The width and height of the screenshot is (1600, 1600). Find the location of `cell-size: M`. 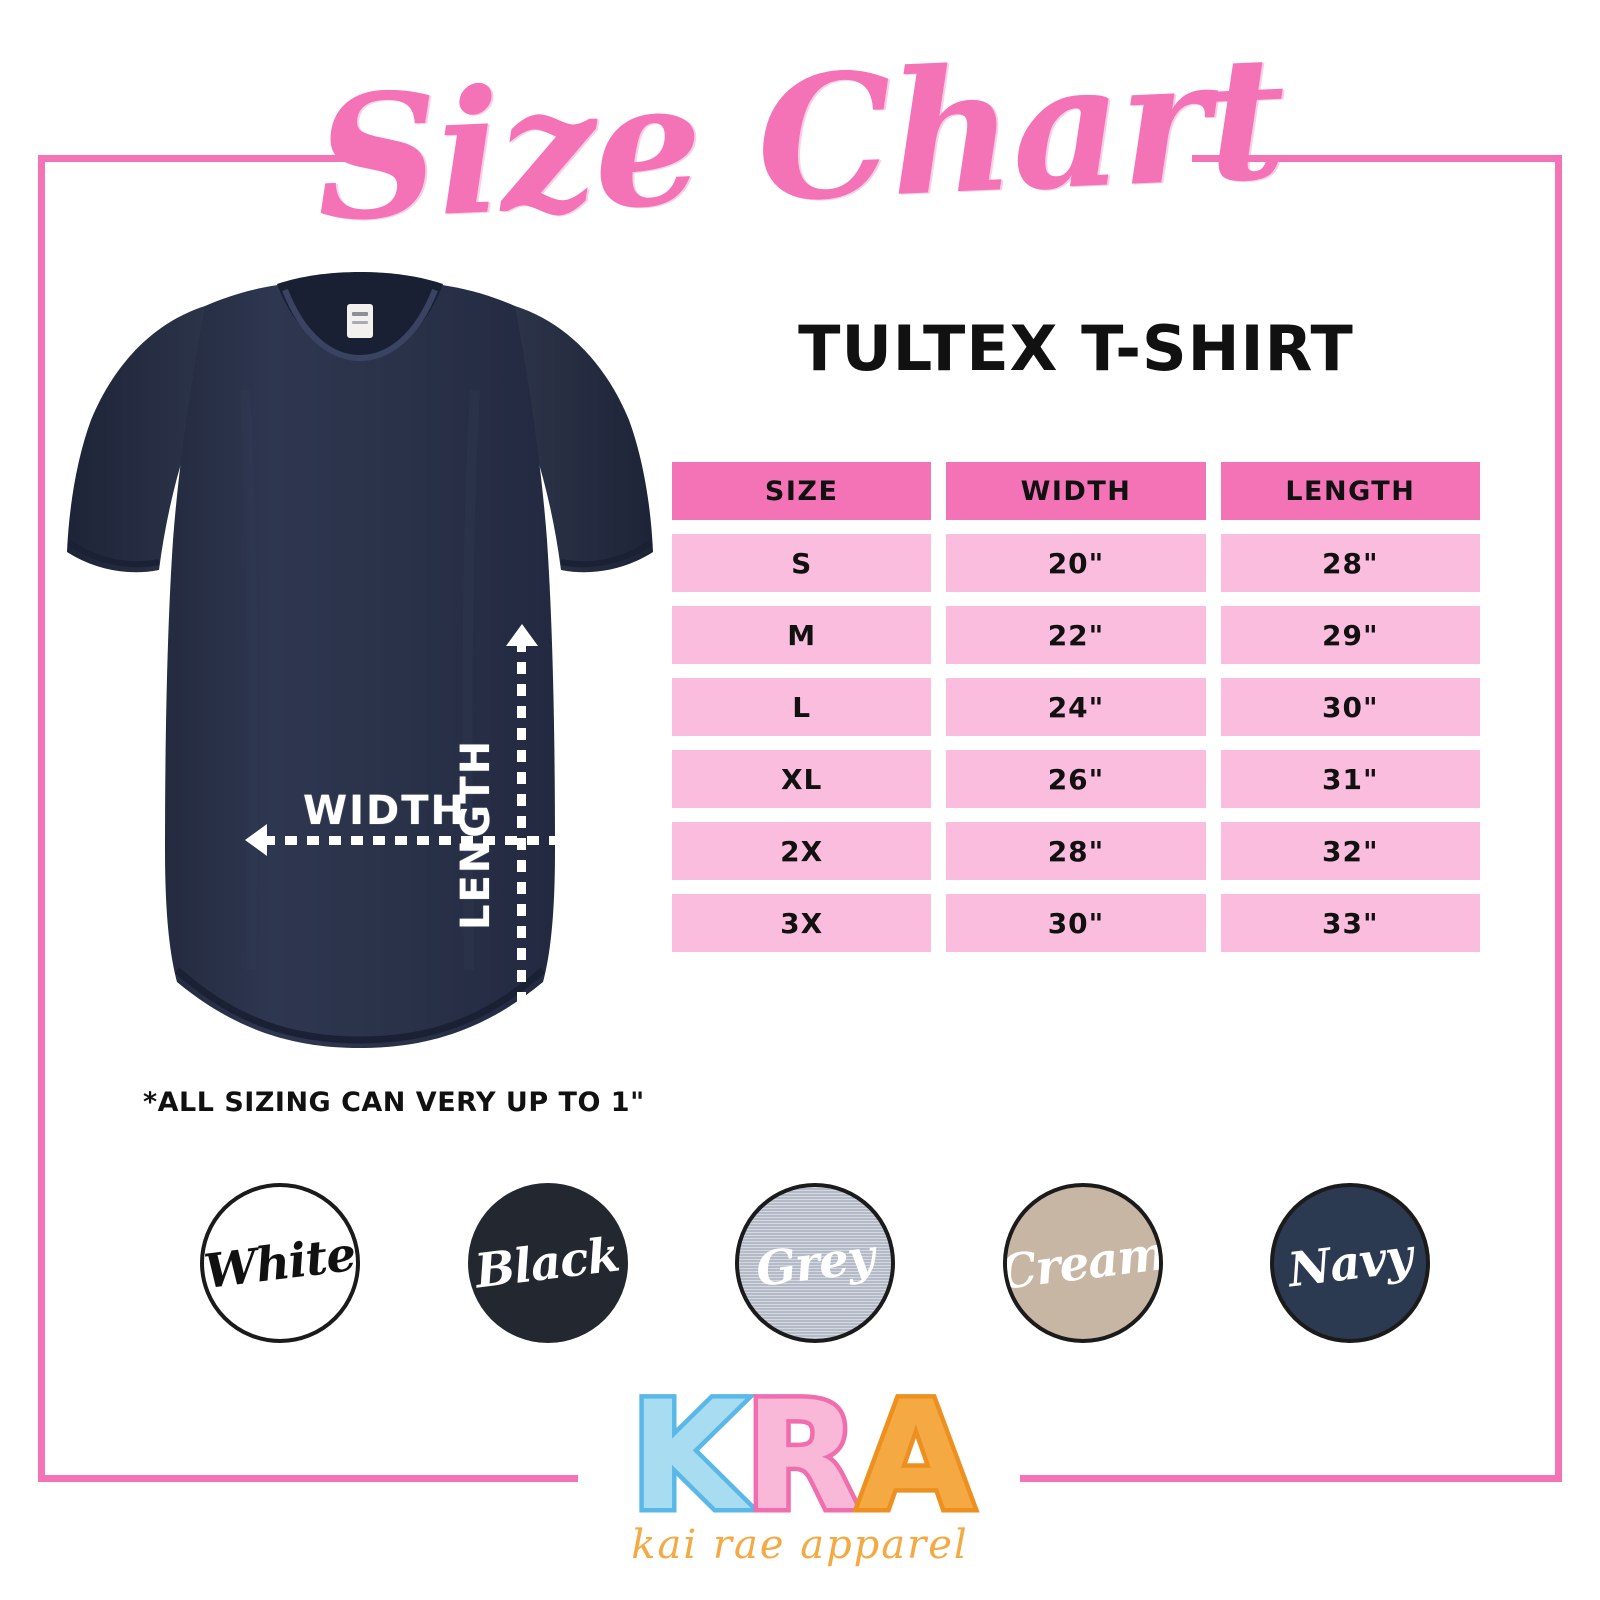

cell-size: M is located at coordinates (802, 635).